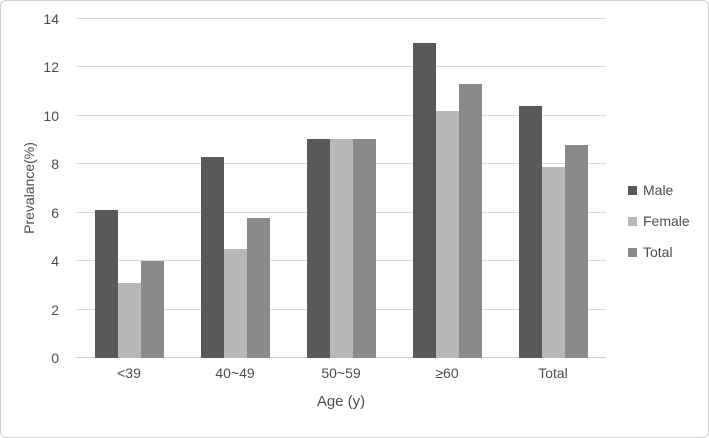 The image size is (709, 438). What do you see at coordinates (55, 212) in the screenshot?
I see `y-tick-label: 6` at bounding box center [55, 212].